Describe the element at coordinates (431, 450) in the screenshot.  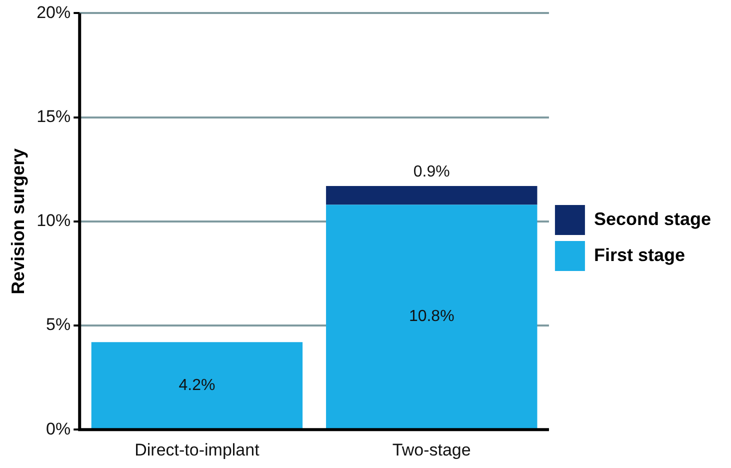
I see `x-tick-label: Two-stage` at that location.